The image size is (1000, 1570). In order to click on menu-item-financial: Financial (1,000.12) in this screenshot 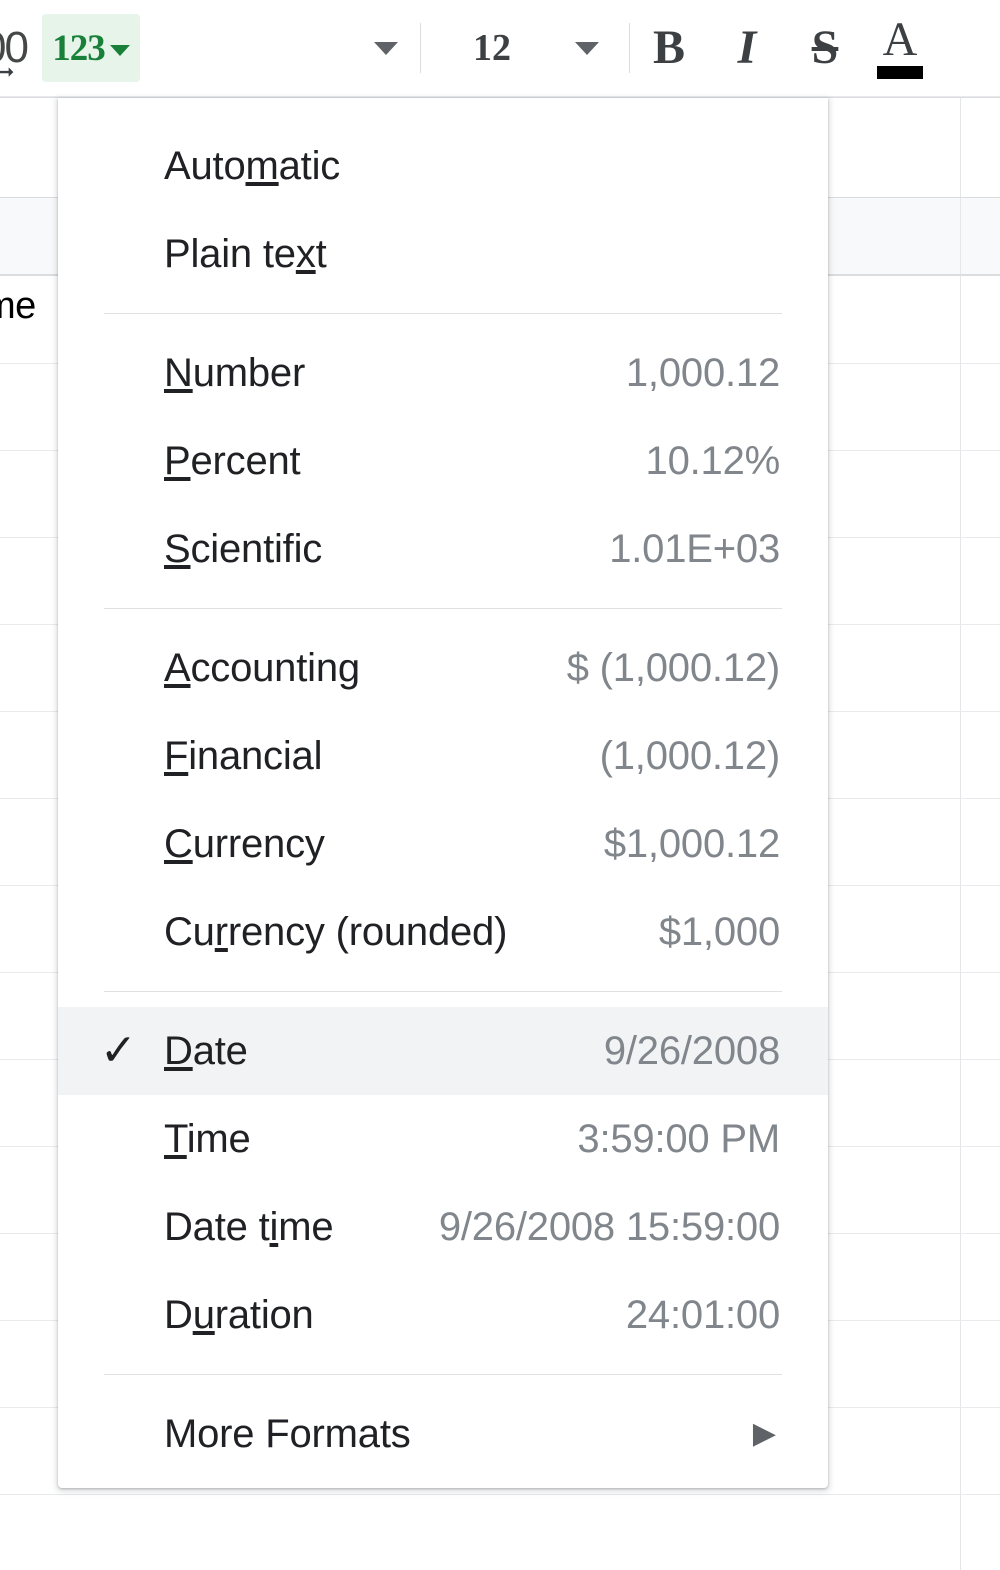, I will do `click(443, 756)`.